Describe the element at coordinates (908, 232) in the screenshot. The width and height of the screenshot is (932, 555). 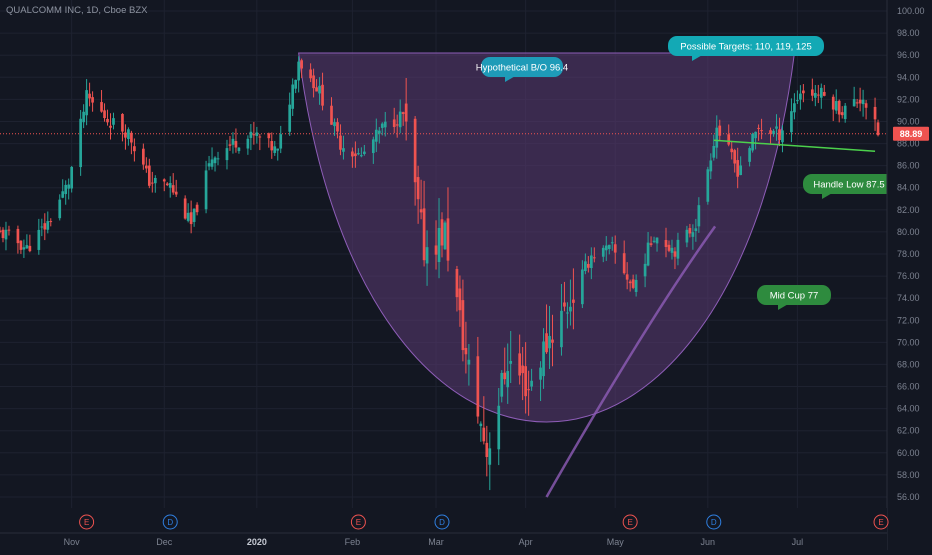
I see `price-tick-label: 80.00` at that location.